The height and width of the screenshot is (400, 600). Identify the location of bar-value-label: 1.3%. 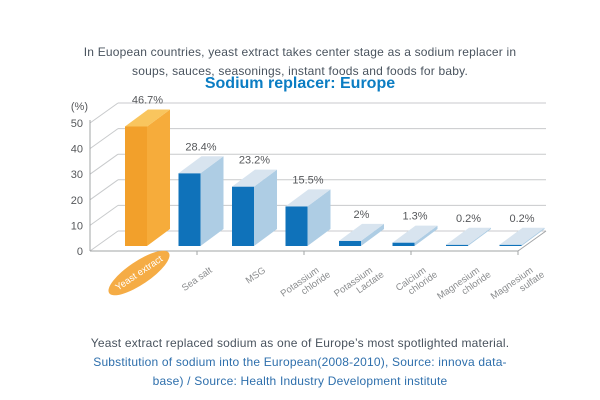
(414, 217).